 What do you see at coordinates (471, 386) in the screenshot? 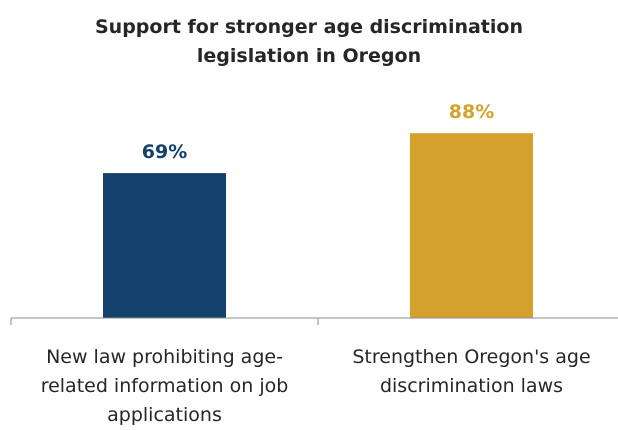
I see `category-label-2-line-2: discrimination laws` at bounding box center [471, 386].